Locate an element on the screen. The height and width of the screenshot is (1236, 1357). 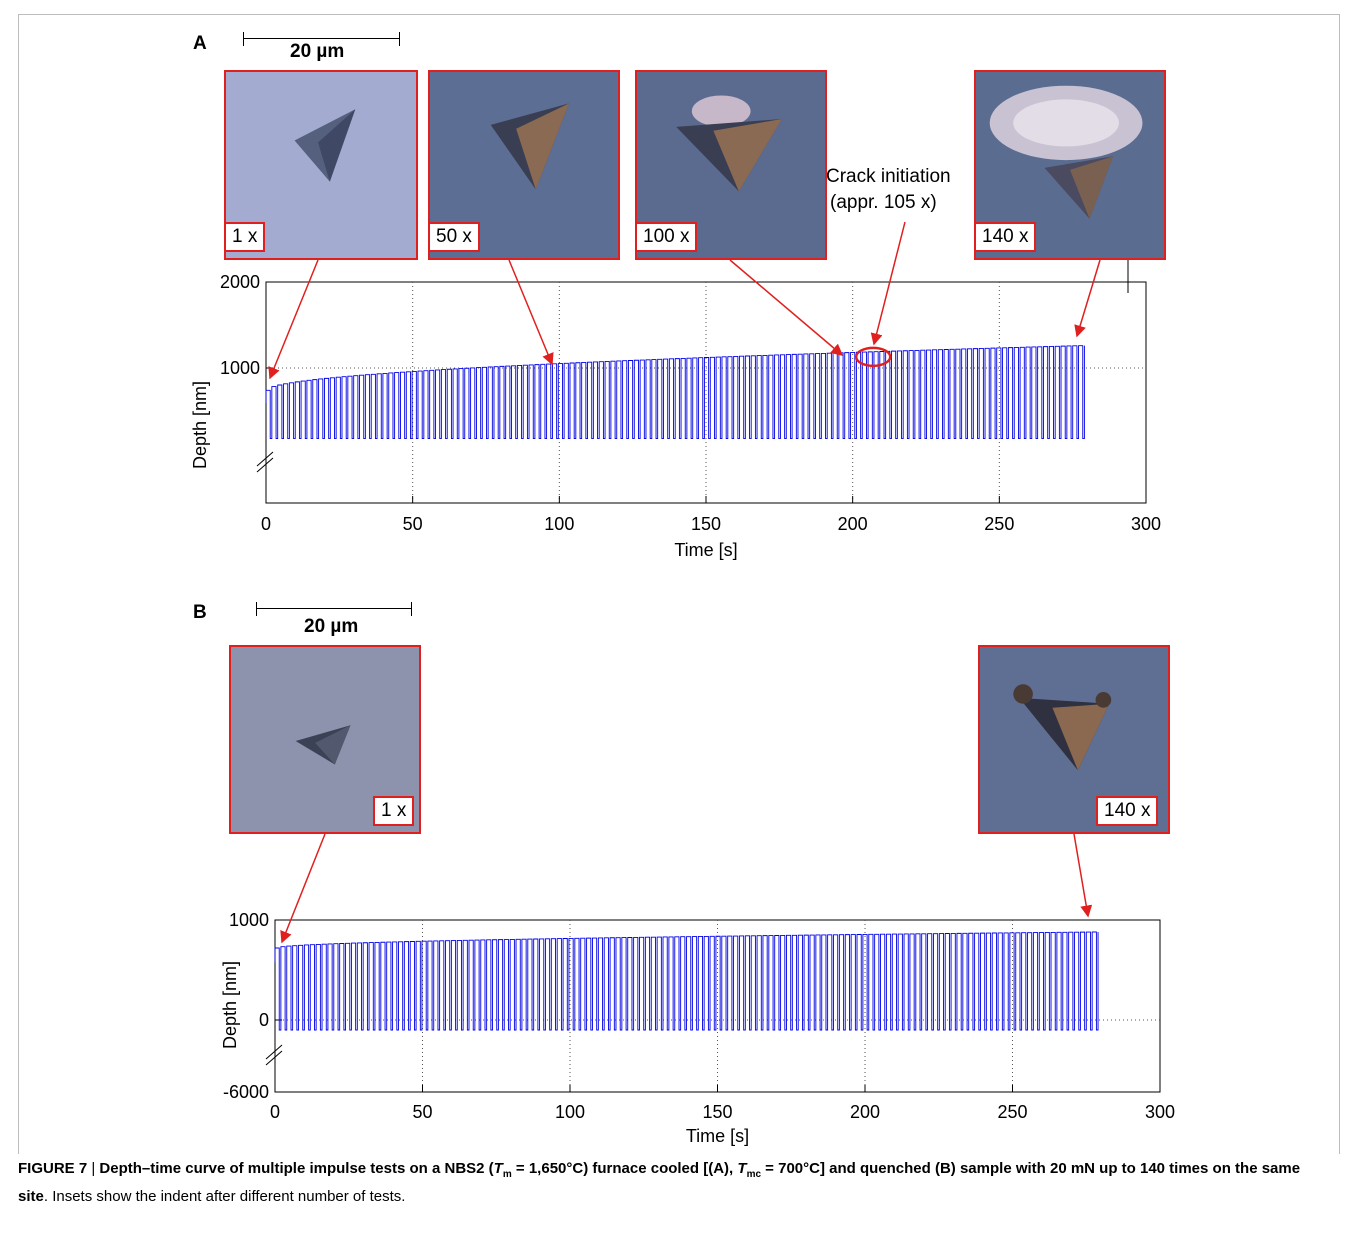
panel-a-scale-label: 20 µm is located at coordinates (317, 51).